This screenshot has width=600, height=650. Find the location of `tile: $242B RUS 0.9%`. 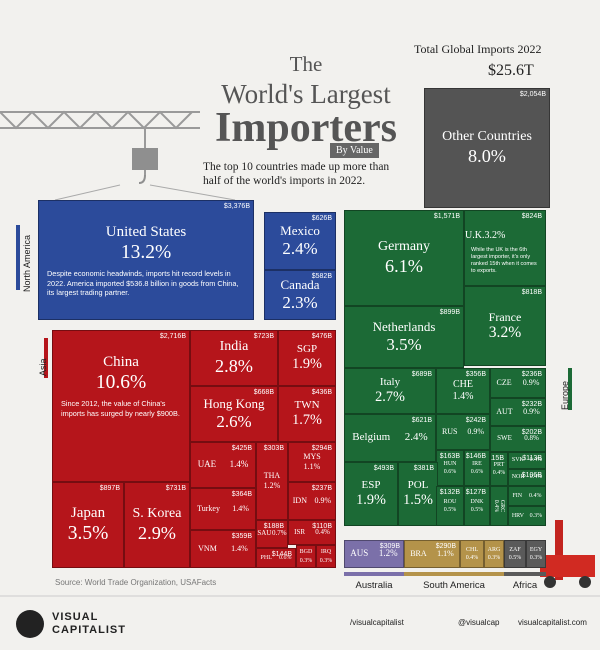

tile: $242B RUS 0.9% is located at coordinates (463, 432).